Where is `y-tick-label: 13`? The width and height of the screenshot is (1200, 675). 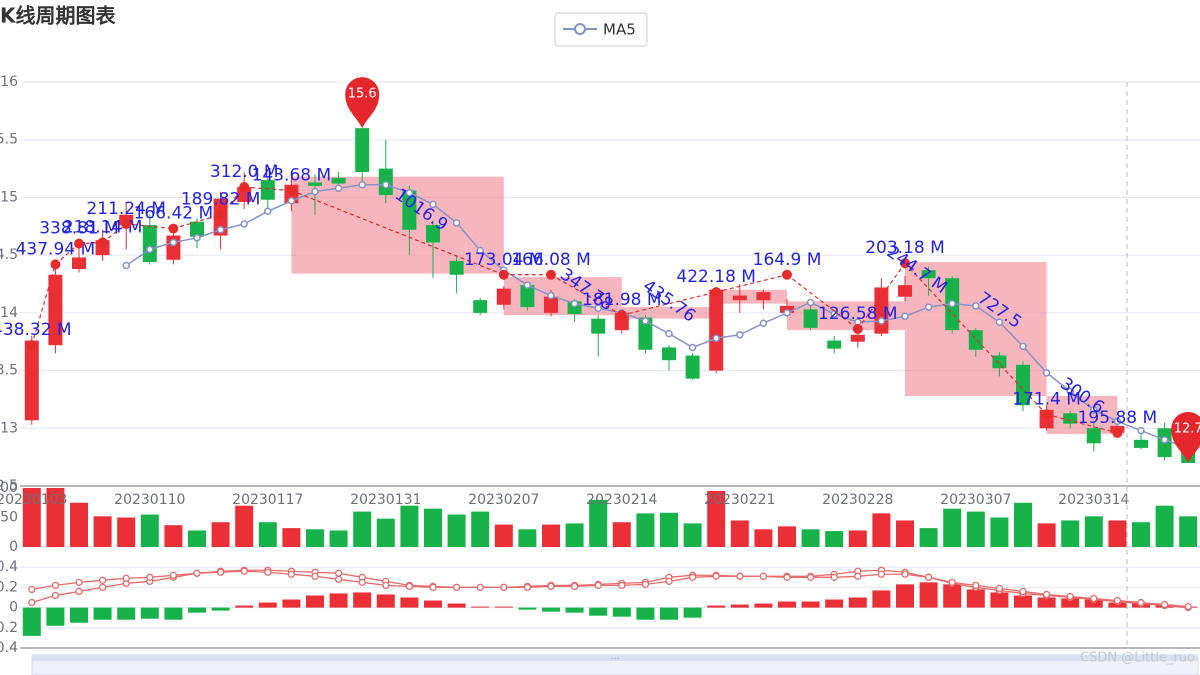 y-tick-label: 13 is located at coordinates (9, 428).